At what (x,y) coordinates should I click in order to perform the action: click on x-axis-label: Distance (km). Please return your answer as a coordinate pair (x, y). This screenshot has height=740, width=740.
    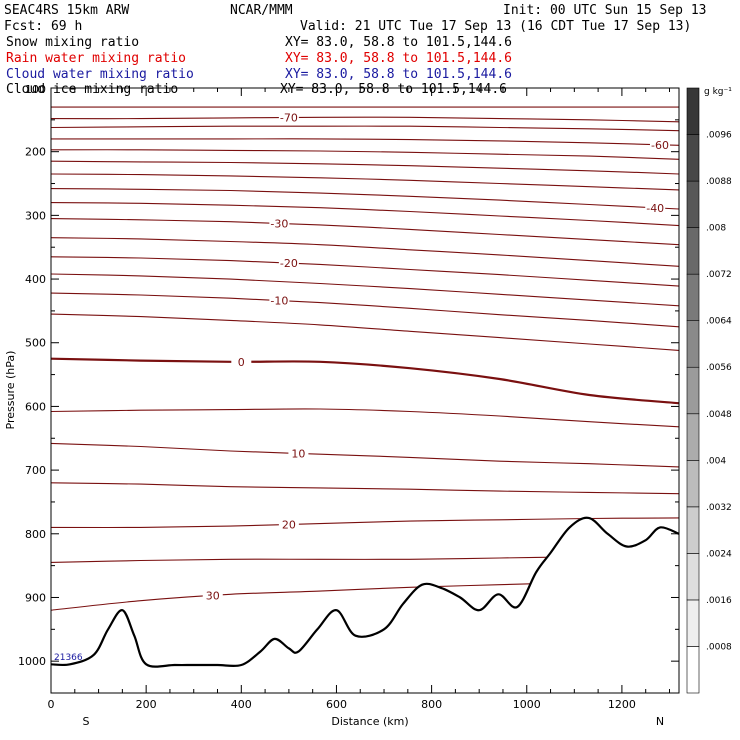
    Looking at the image, I should click on (369, 721).